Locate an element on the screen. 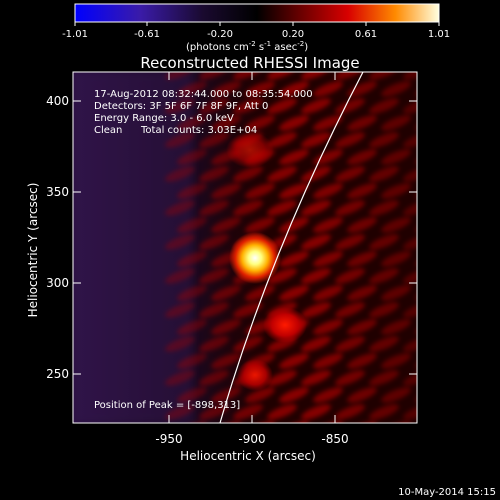 Image resolution: width=500 pixels, height=500 pixels. plot-title: Reconstructed RHESSI Image is located at coordinates (249, 63).